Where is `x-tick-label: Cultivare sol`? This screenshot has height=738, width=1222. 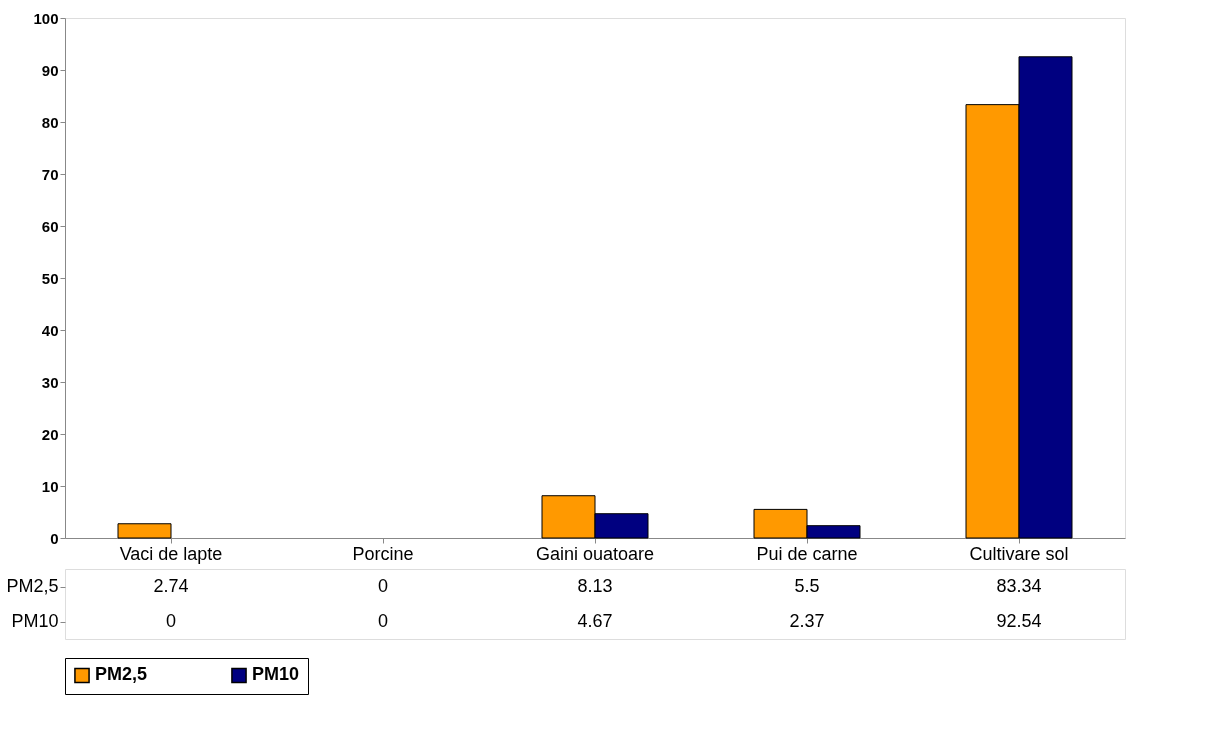
x-tick-label: Cultivare sol is located at coordinates (1019, 553).